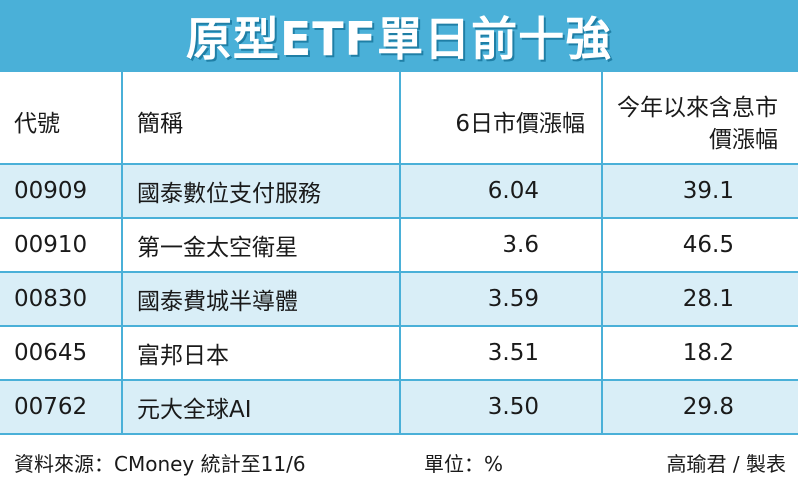 Image resolution: width=798 pixels, height=480 pixels. What do you see at coordinates (261, 191) in the screenshot?
I see `cell-name: 國泰數位支付服務` at bounding box center [261, 191].